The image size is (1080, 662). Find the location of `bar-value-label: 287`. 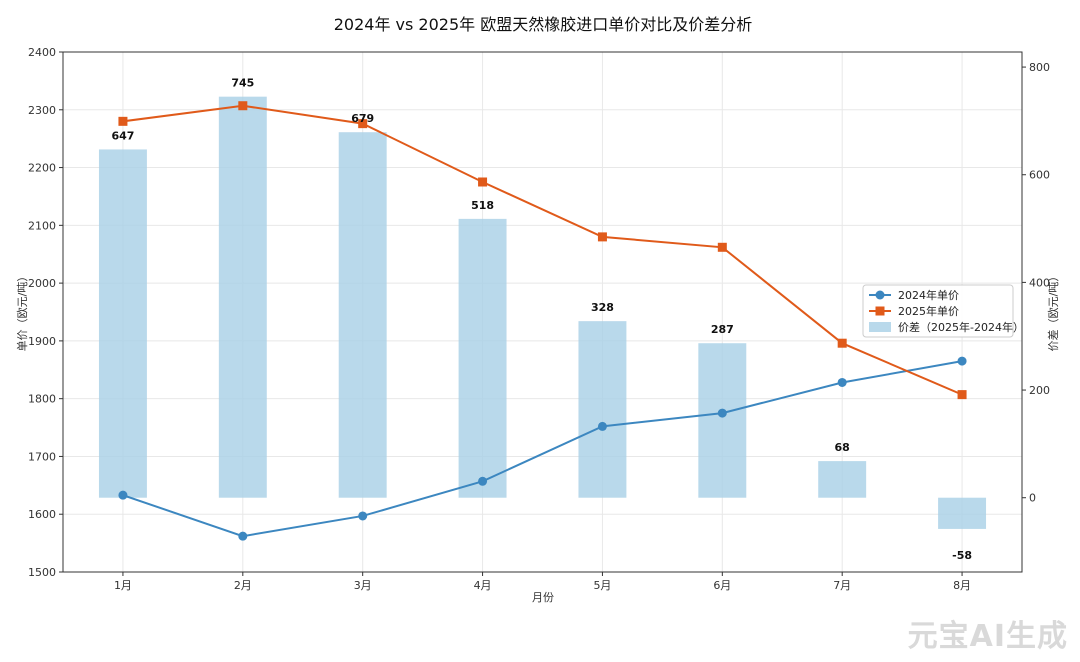

bar-value-label: 287 is located at coordinates (722, 329).